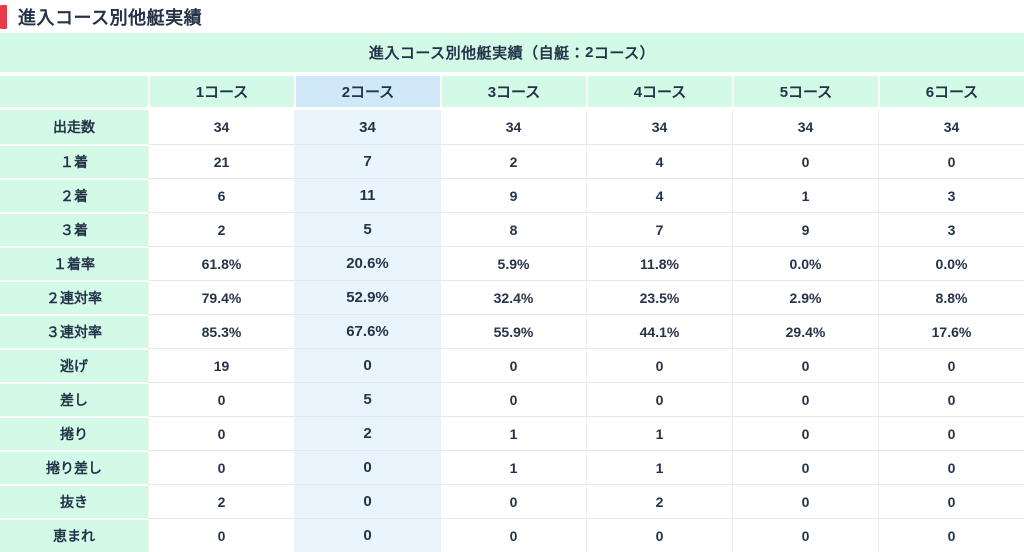 The image size is (1024, 552). I want to click on table-row-top3-rate: ３連対率 85.3% 67.6% 55.9% 44.1% 29.4% 17.6%, so click(512, 331).